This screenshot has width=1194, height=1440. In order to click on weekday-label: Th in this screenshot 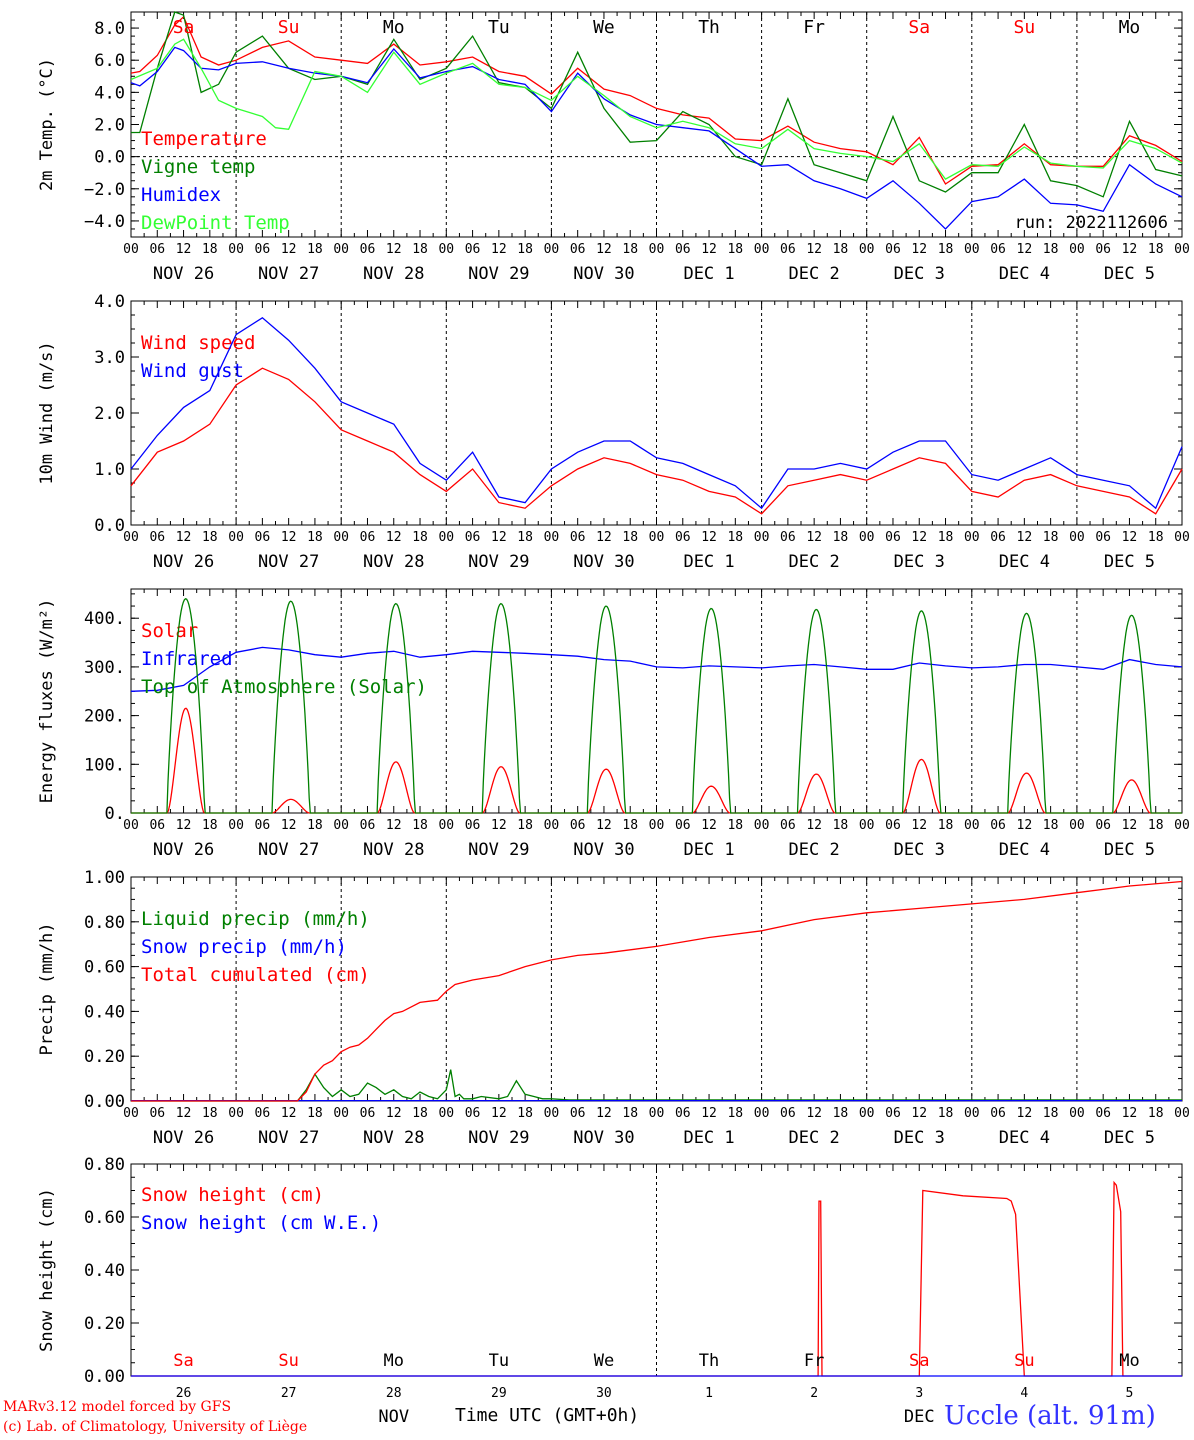, I will do `click(709, 27)`.